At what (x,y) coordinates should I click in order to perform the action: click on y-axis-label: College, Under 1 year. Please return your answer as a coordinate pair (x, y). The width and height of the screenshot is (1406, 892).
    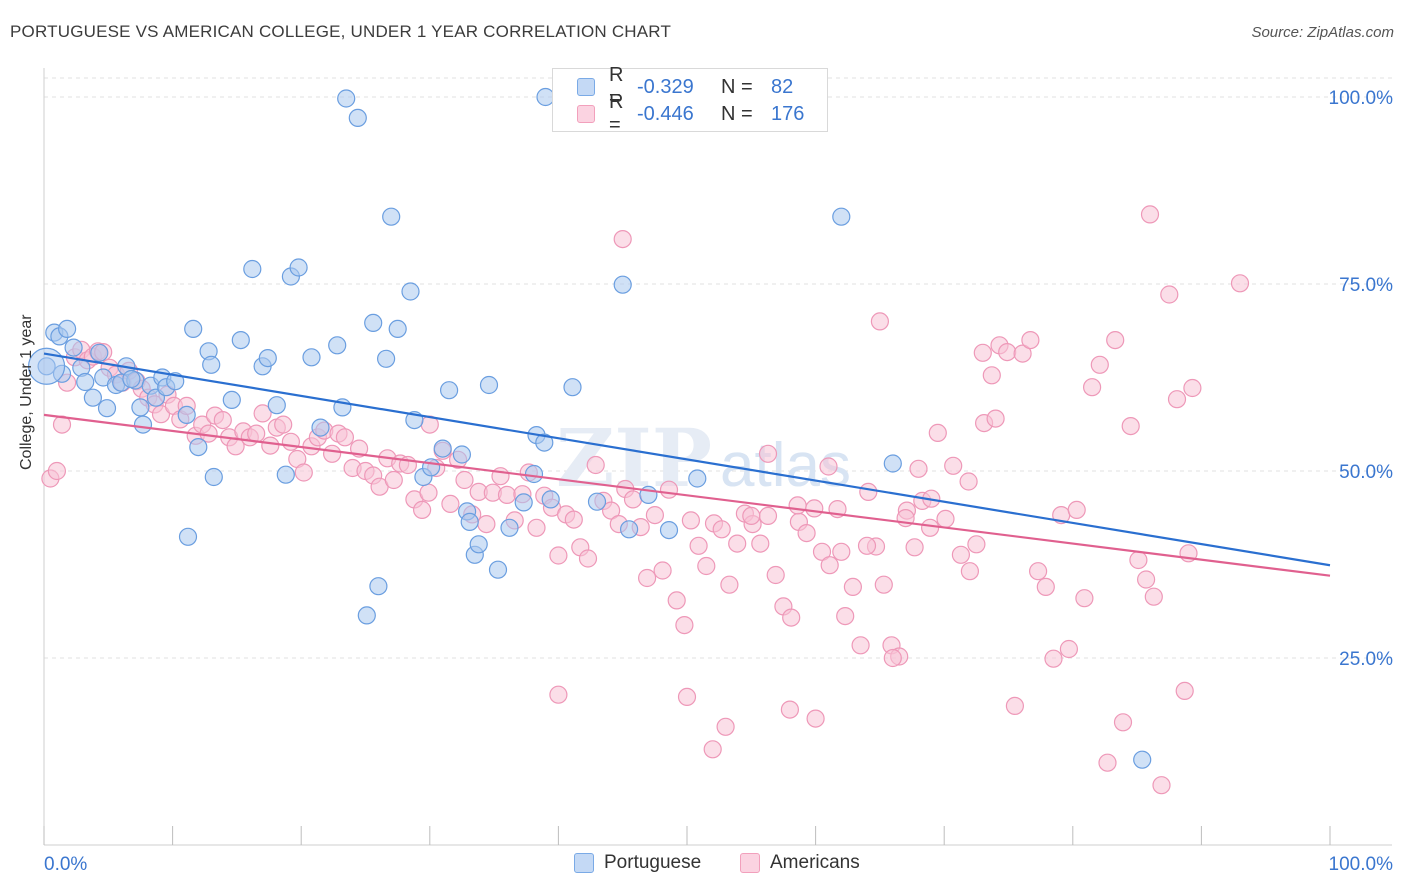
    Looking at the image, I should click on (26, 392).